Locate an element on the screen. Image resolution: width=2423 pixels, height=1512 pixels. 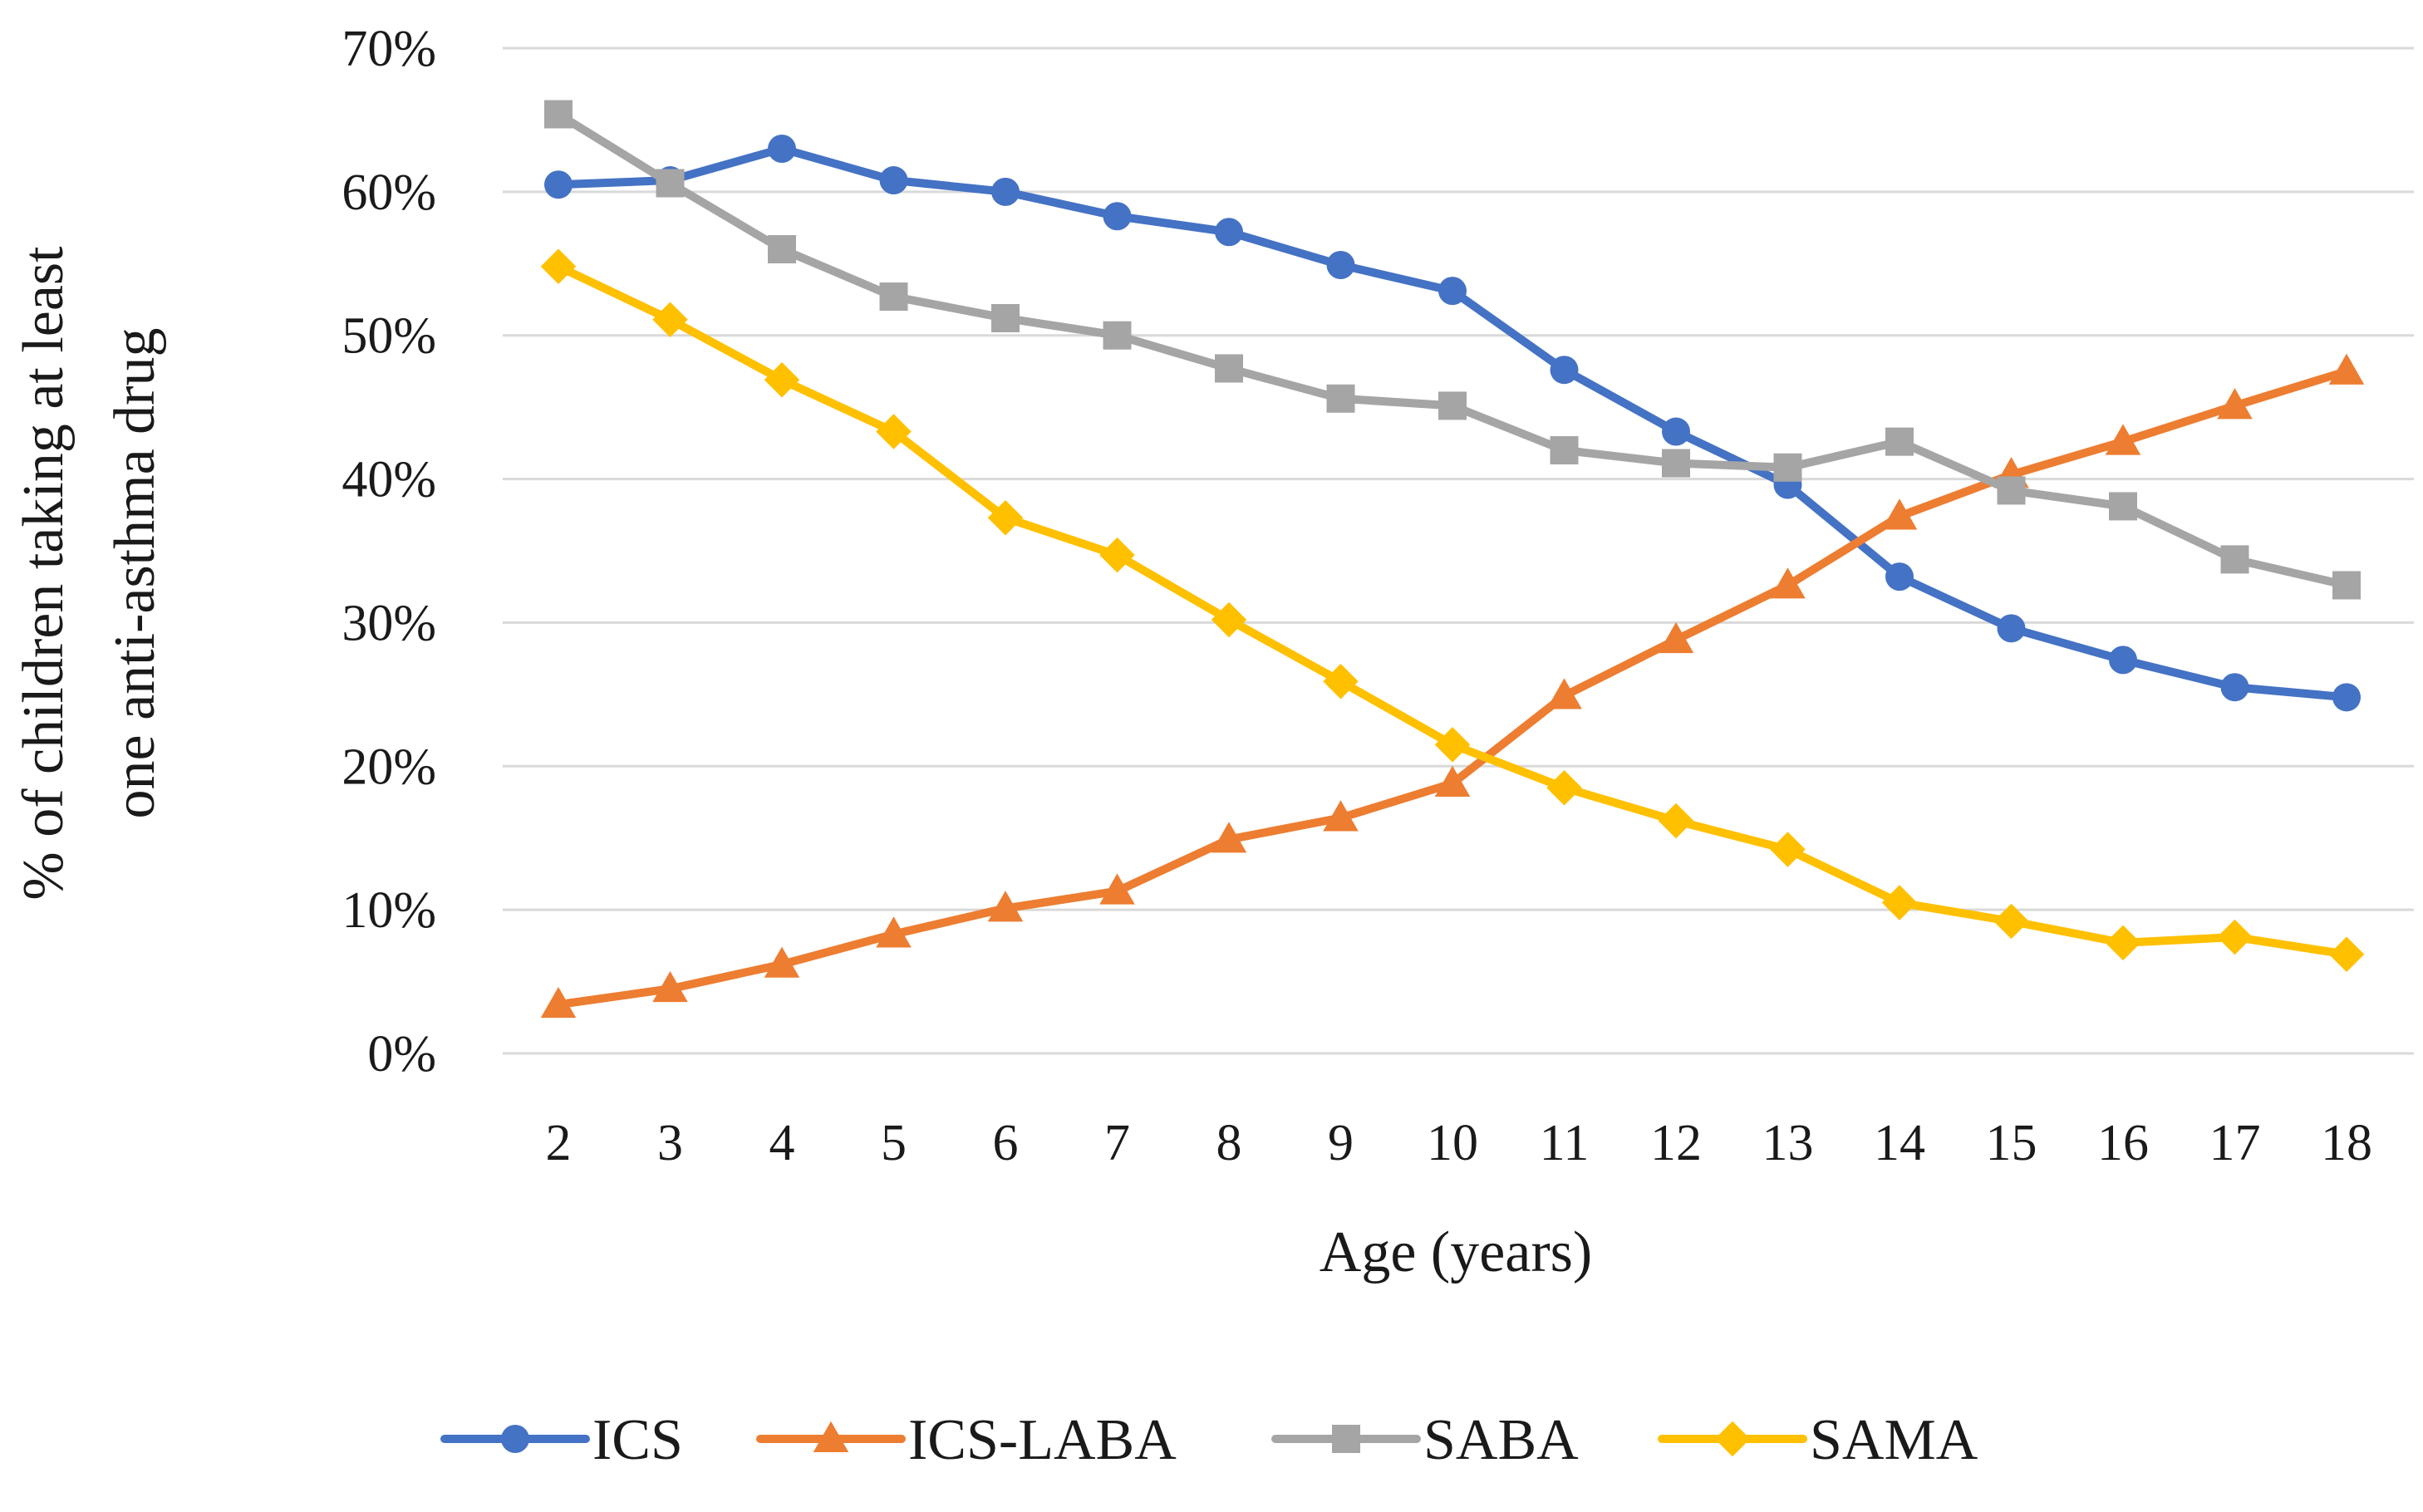
y-tick-label: 0% is located at coordinates (402, 1054).